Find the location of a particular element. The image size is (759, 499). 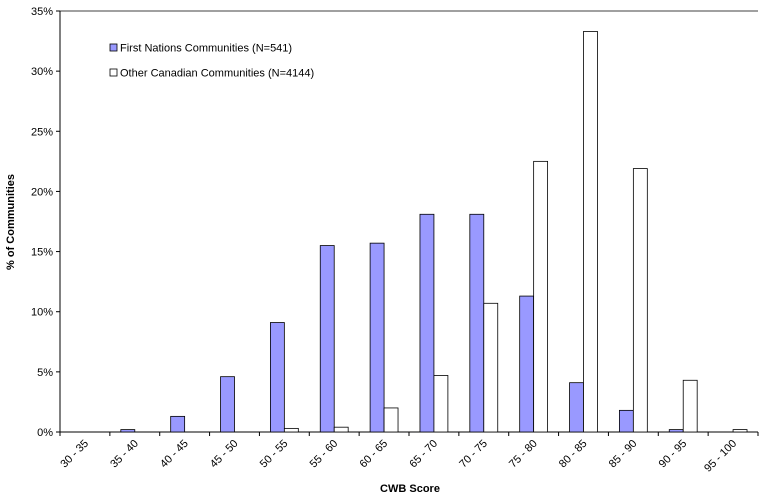

y-tick-label: 5% is located at coordinates (45, 373).